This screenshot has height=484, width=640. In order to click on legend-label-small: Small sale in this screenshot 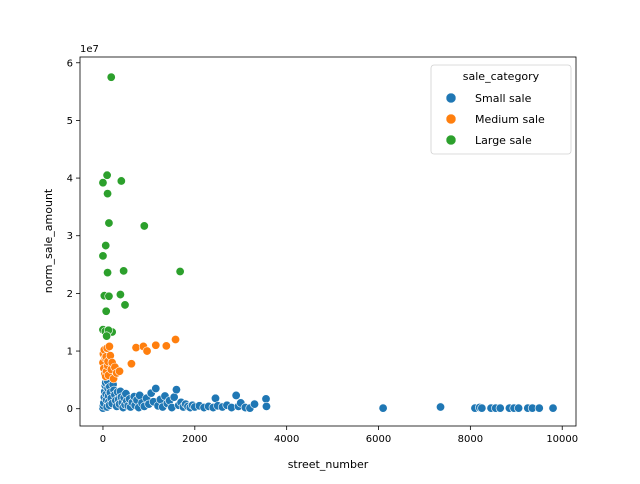, I will do `click(503, 98)`.